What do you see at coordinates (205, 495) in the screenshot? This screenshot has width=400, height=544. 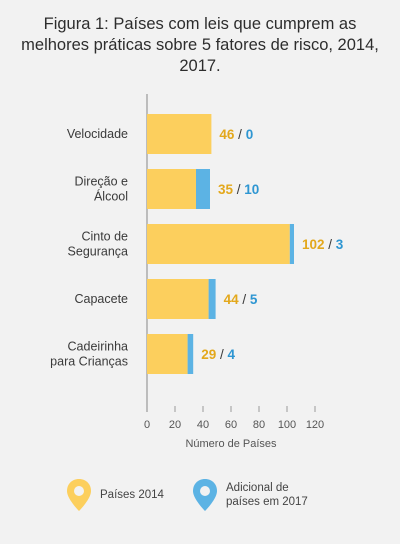 I see `map-pin-blue-icon` at bounding box center [205, 495].